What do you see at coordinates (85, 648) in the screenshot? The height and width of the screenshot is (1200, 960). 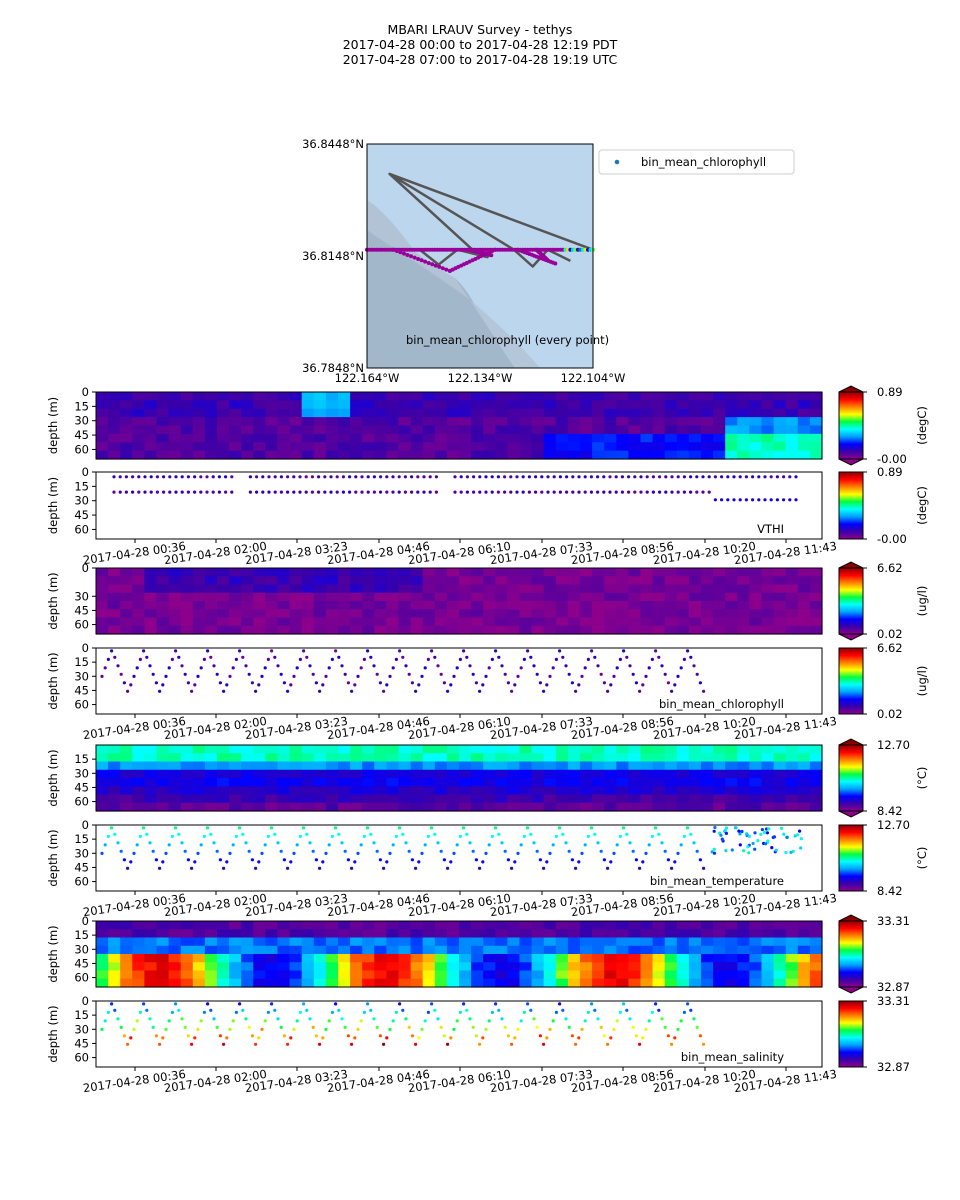 I see `y-tick-label: 0` at bounding box center [85, 648].